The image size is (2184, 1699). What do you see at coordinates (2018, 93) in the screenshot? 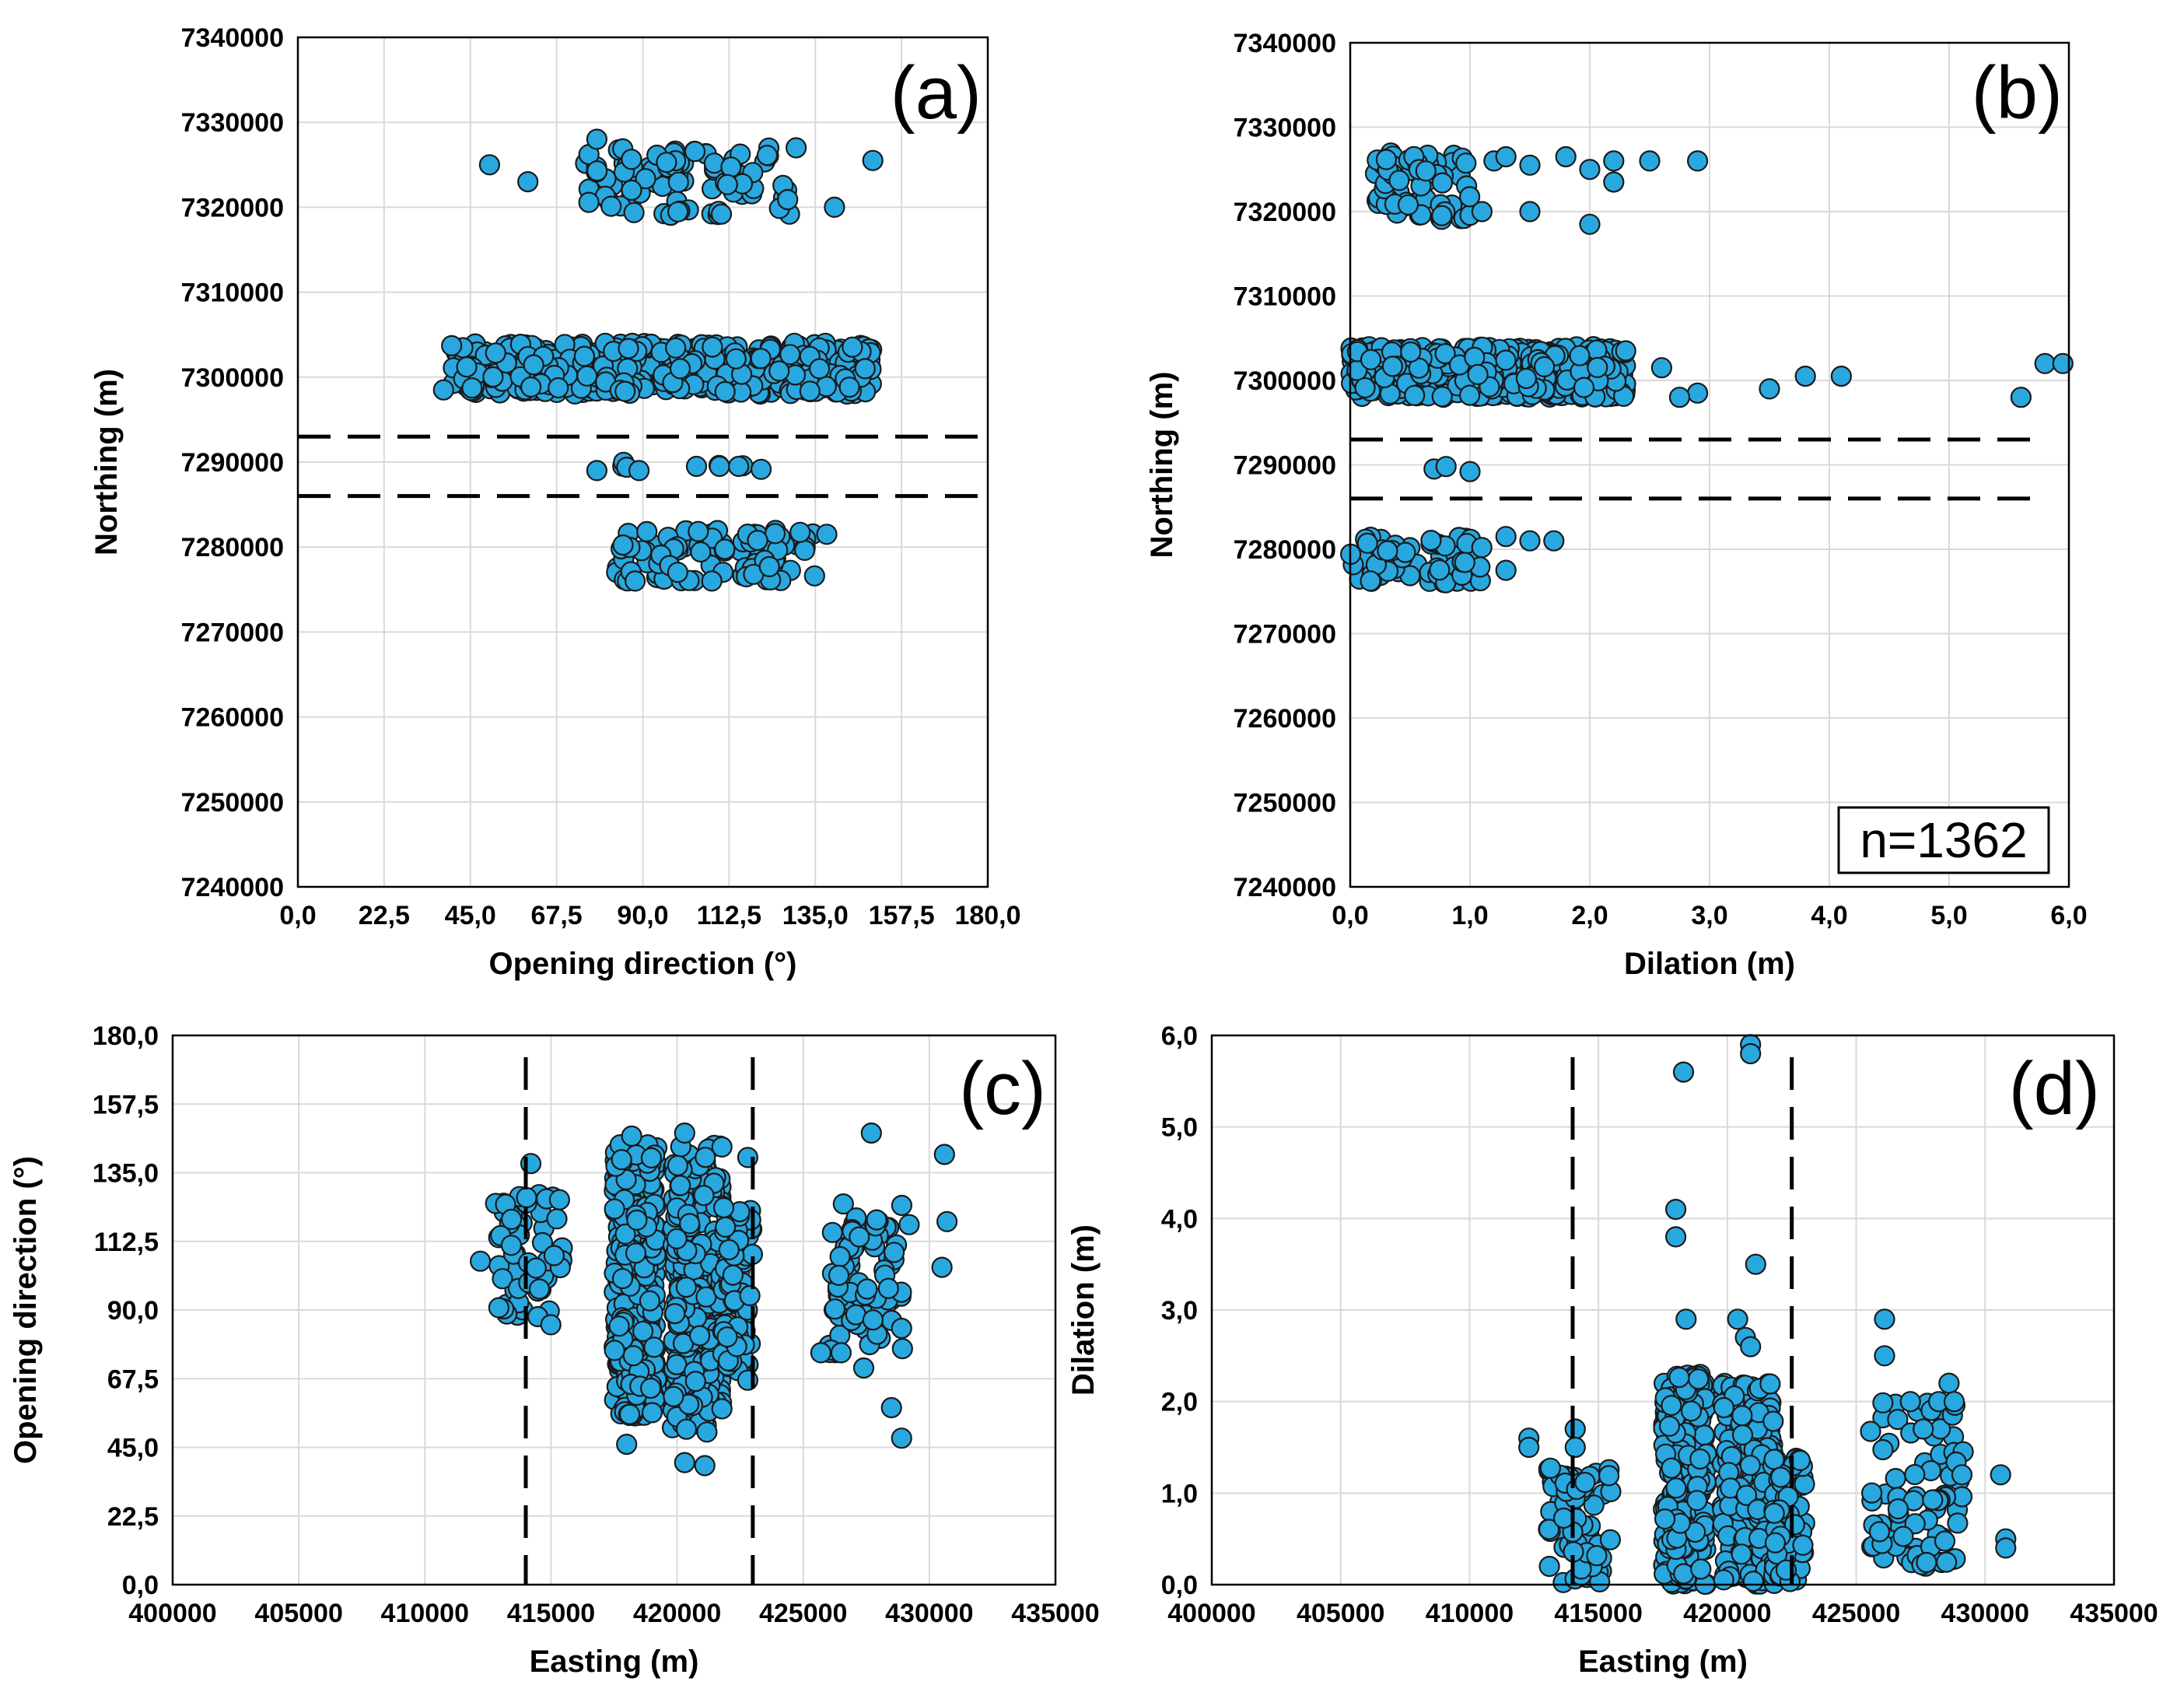
I see `panel-label: (b)` at bounding box center [2018, 93].